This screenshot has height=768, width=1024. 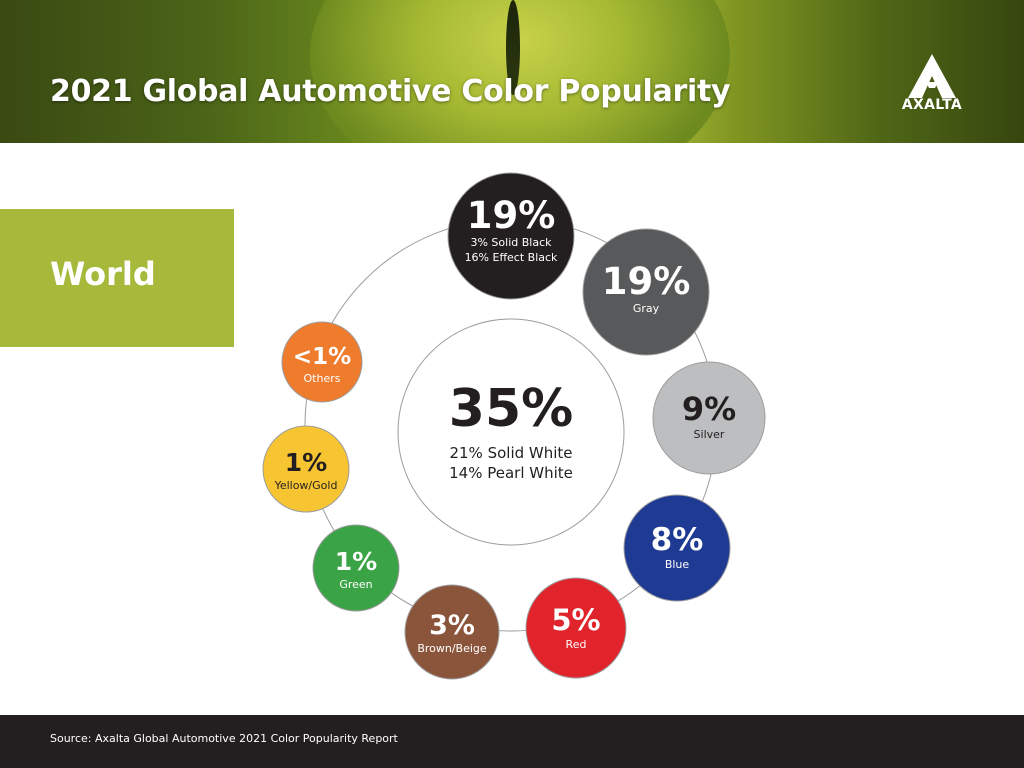 What do you see at coordinates (512, 741) in the screenshot?
I see `footer-bar` at bounding box center [512, 741].